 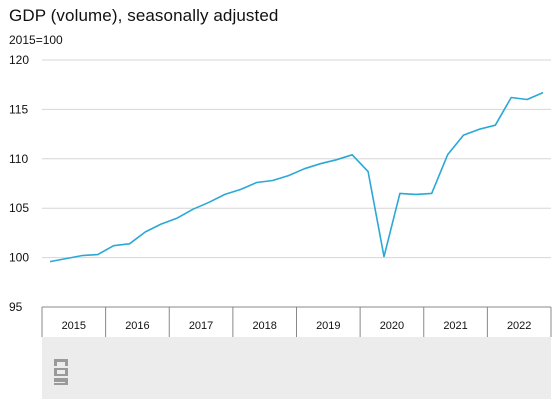 What do you see at coordinates (392, 326) in the screenshot?
I see `x-tick-label: 2020` at bounding box center [392, 326].